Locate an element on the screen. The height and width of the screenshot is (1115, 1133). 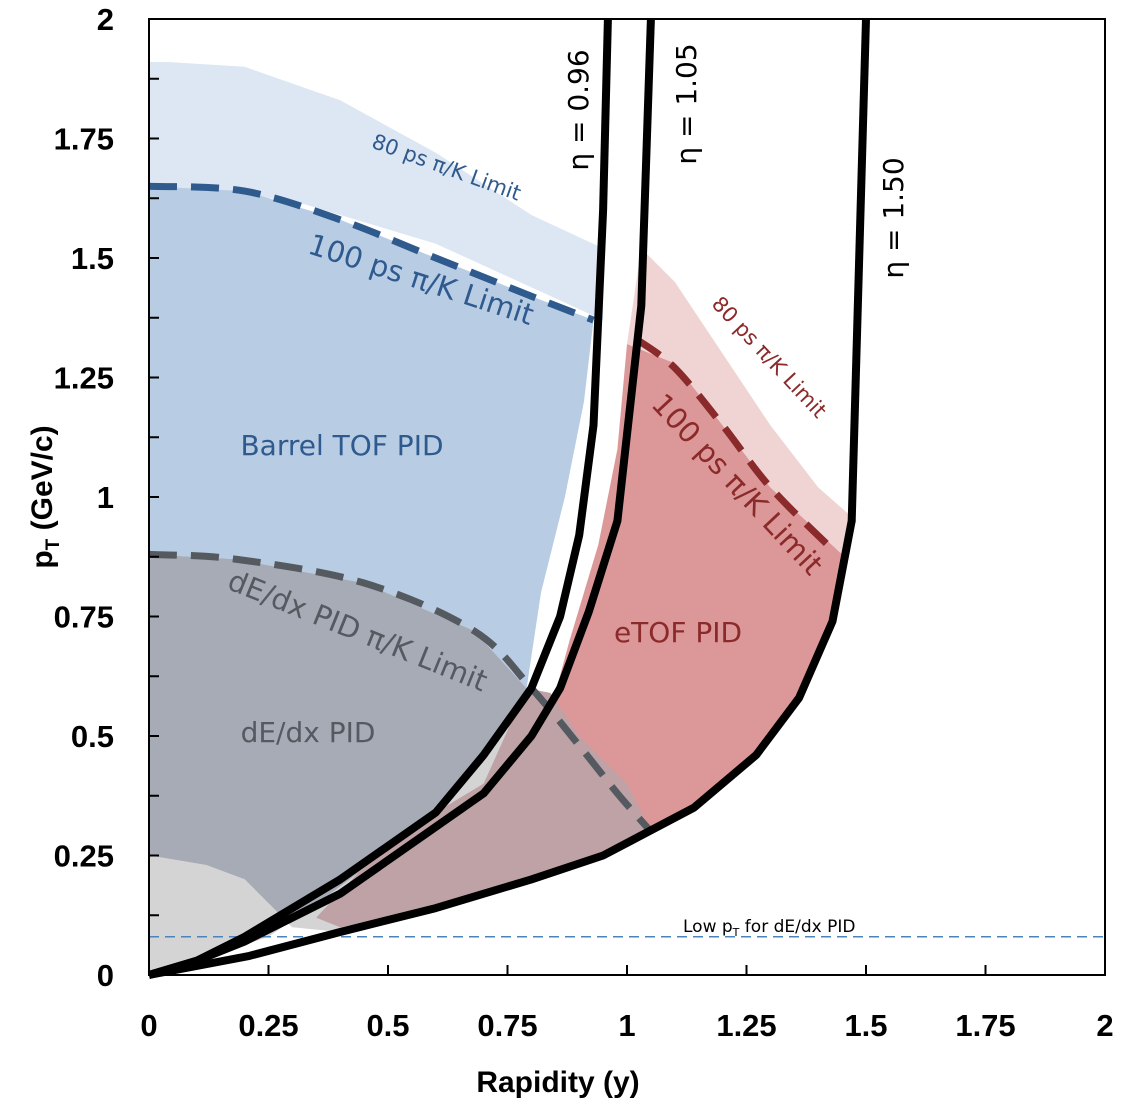
low-pt-label-post: for dE/dx PID is located at coordinates (797, 927).